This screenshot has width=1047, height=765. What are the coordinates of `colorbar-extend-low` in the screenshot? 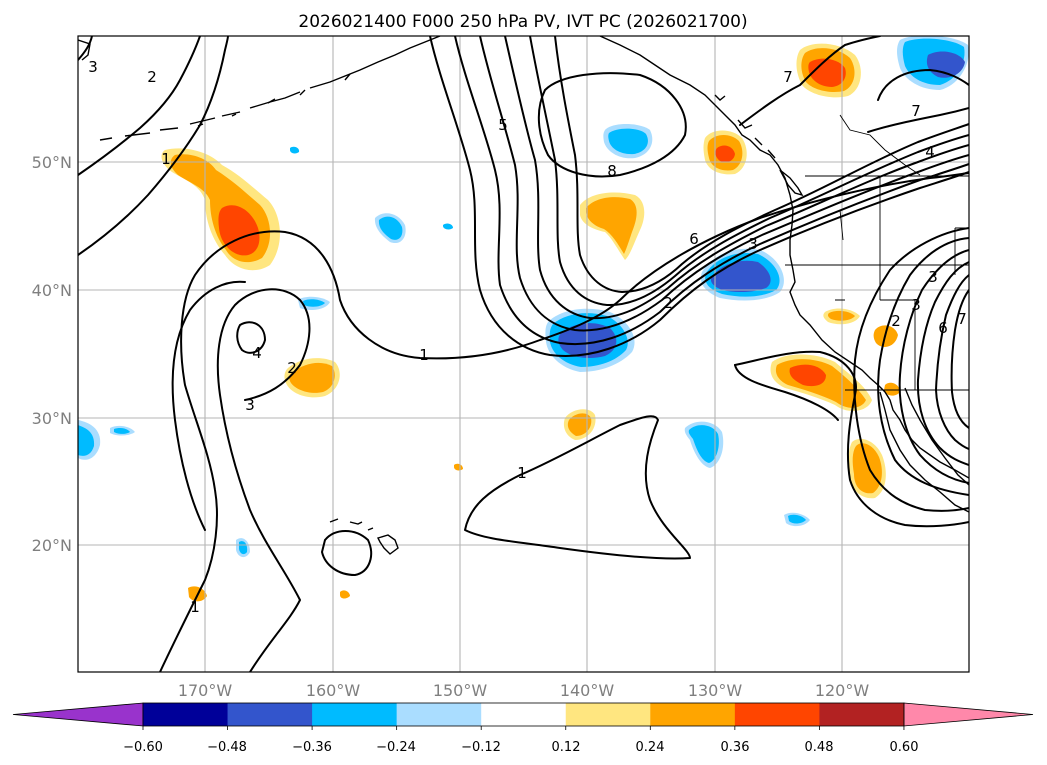 It's located at (78, 714).